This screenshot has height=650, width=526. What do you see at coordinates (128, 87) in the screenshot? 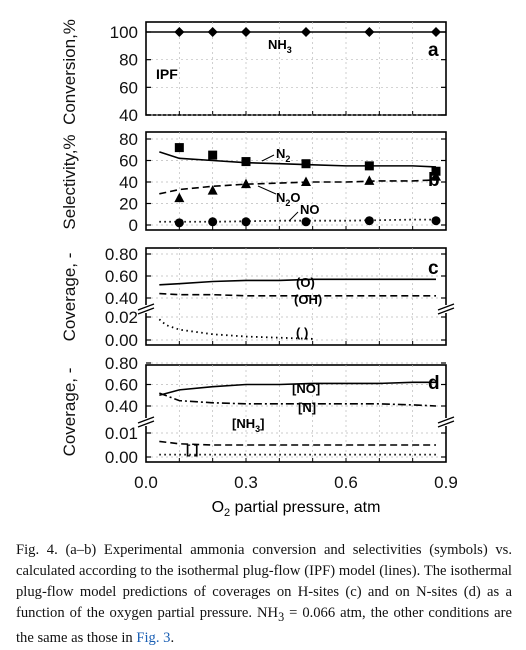
I see `panel-a-ytick-label: 60` at bounding box center [128, 87].